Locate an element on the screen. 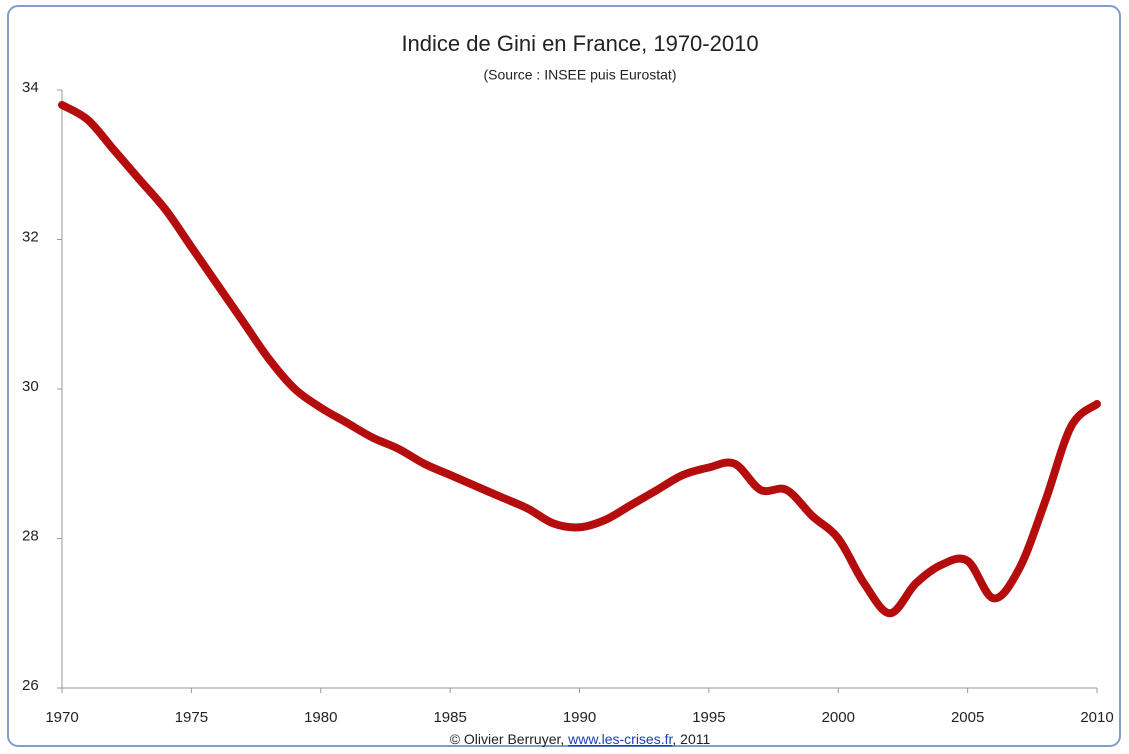 The height and width of the screenshot is (754, 1129). x-tick-label: 1975 is located at coordinates (191, 717).